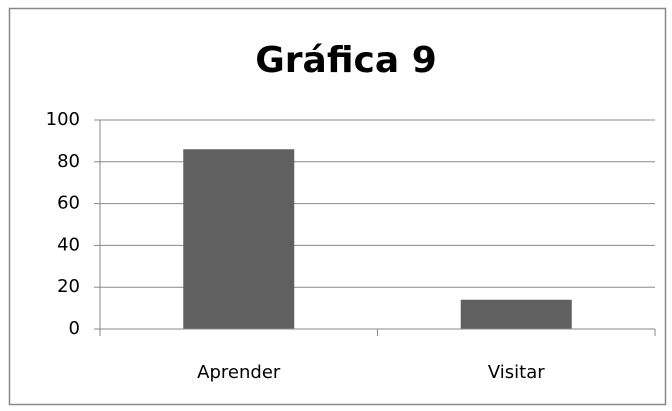 The image size is (672, 411). What do you see at coordinates (68, 161) in the screenshot?
I see `y-tick-label: 80` at bounding box center [68, 161].